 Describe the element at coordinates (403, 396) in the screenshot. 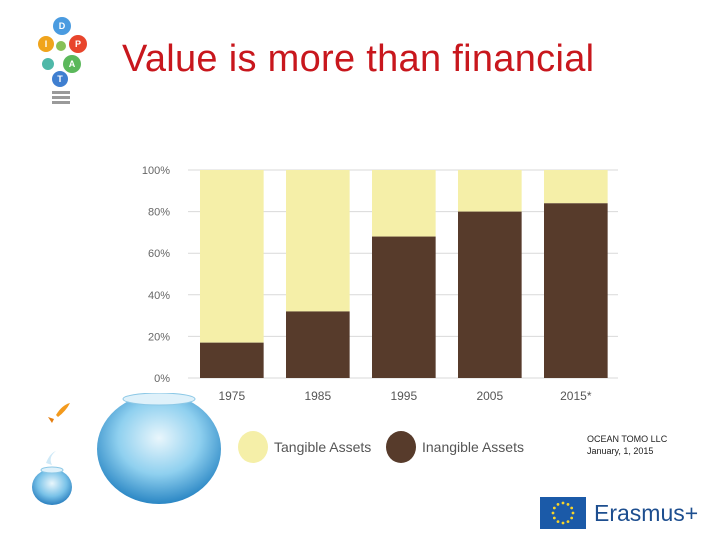

I see `x-tick-label: 1995` at that location.